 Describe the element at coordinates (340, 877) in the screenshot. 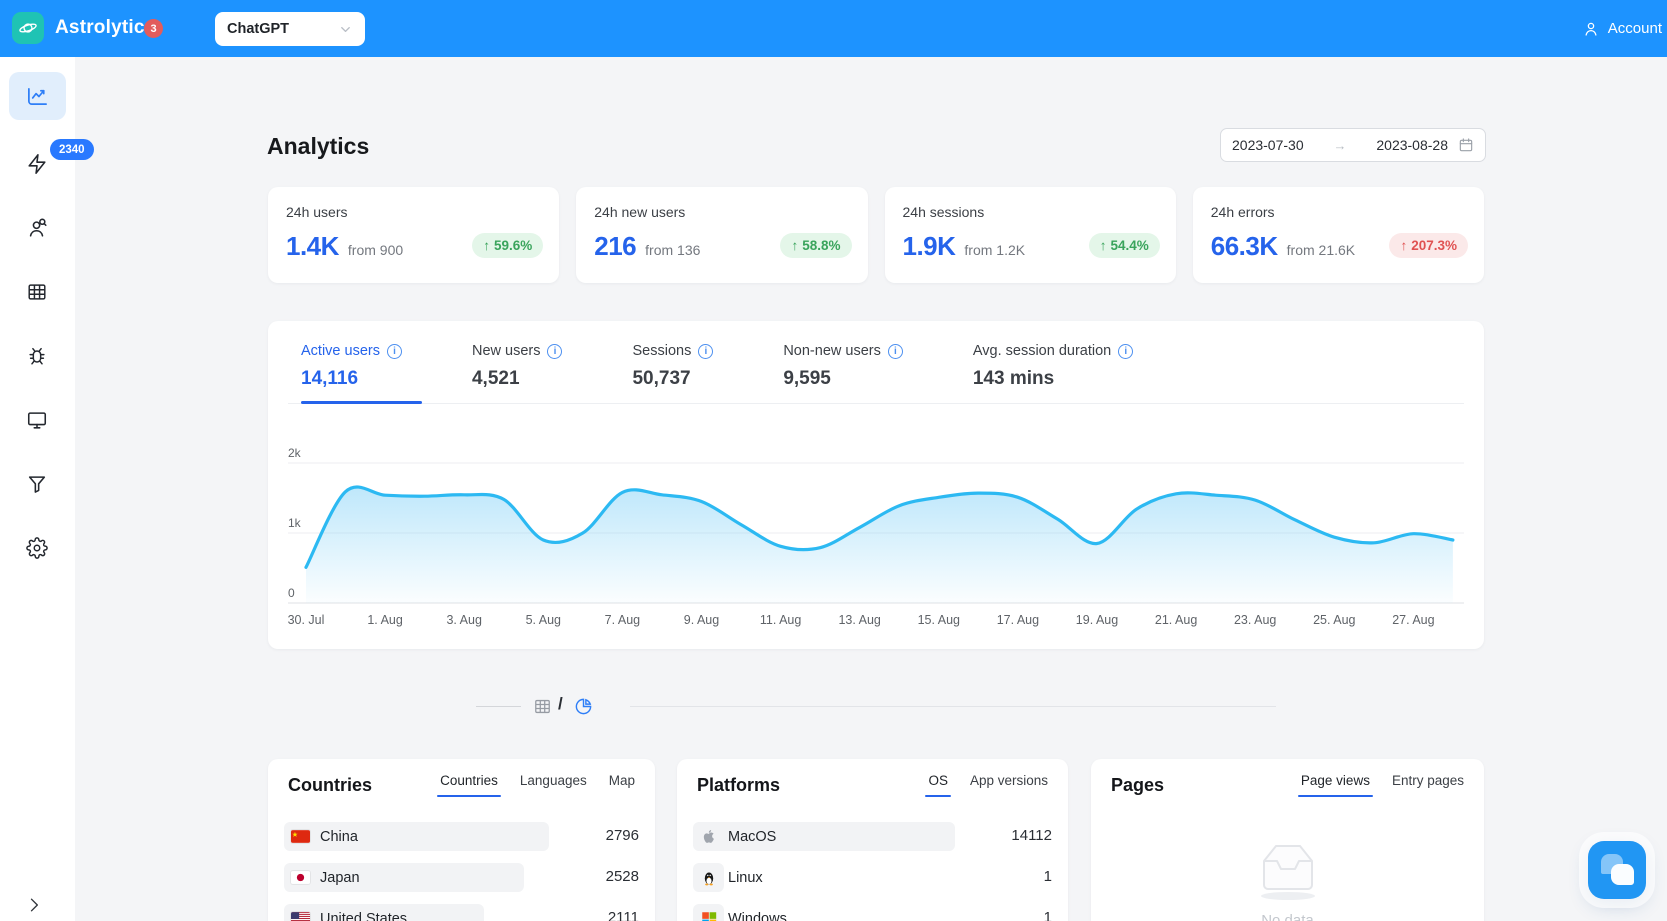

I see `country-name: Japan` at that location.